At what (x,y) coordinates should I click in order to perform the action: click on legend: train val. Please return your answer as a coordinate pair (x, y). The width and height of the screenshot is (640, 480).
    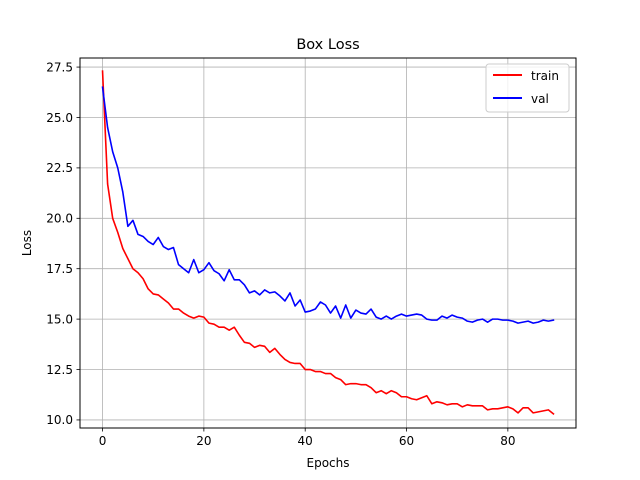
    Looking at the image, I should click on (527, 88).